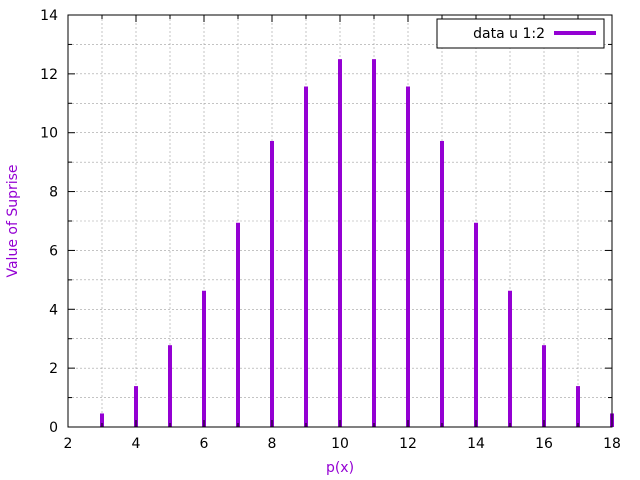  What do you see at coordinates (408, 444) in the screenshot?
I see `x-tick-label: 12` at bounding box center [408, 444].